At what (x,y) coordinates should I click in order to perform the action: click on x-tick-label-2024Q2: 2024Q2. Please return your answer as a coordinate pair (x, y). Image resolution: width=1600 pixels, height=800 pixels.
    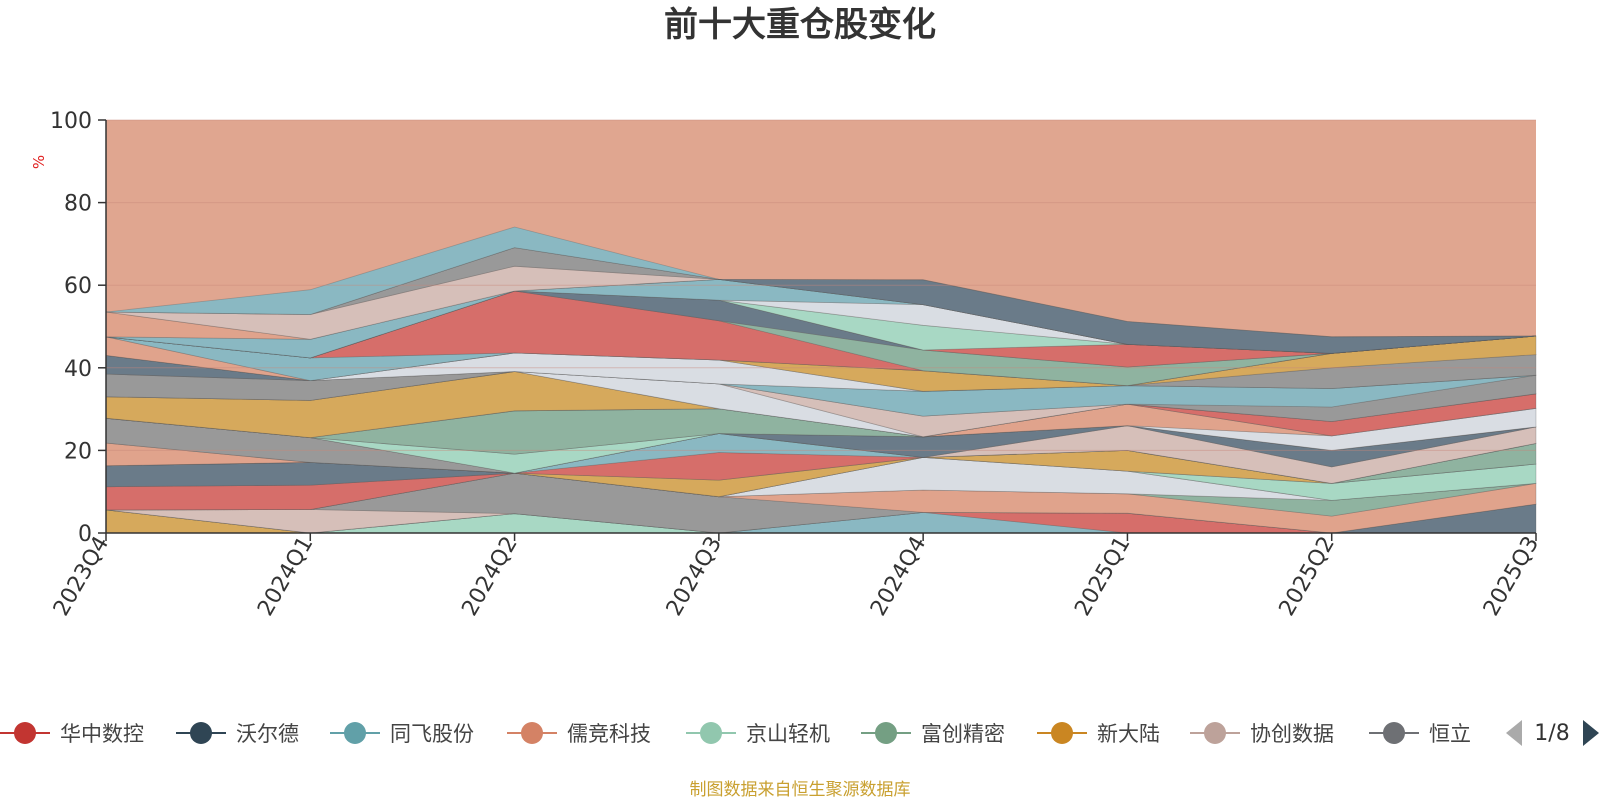
    Looking at the image, I should click on (489, 576).